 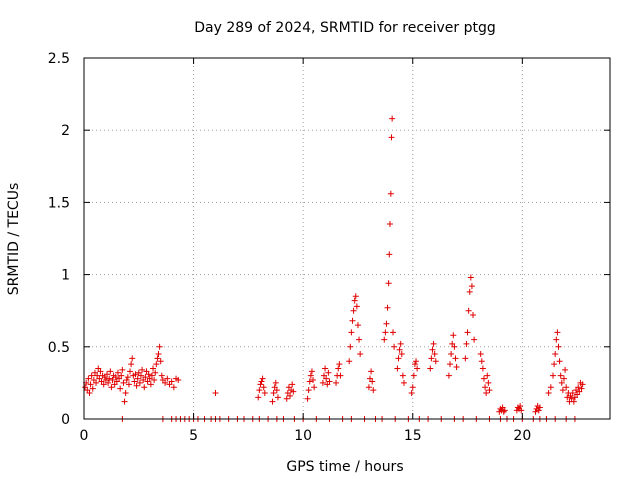 What do you see at coordinates (84, 436) in the screenshot?
I see `x-tick-label: 0` at bounding box center [84, 436].